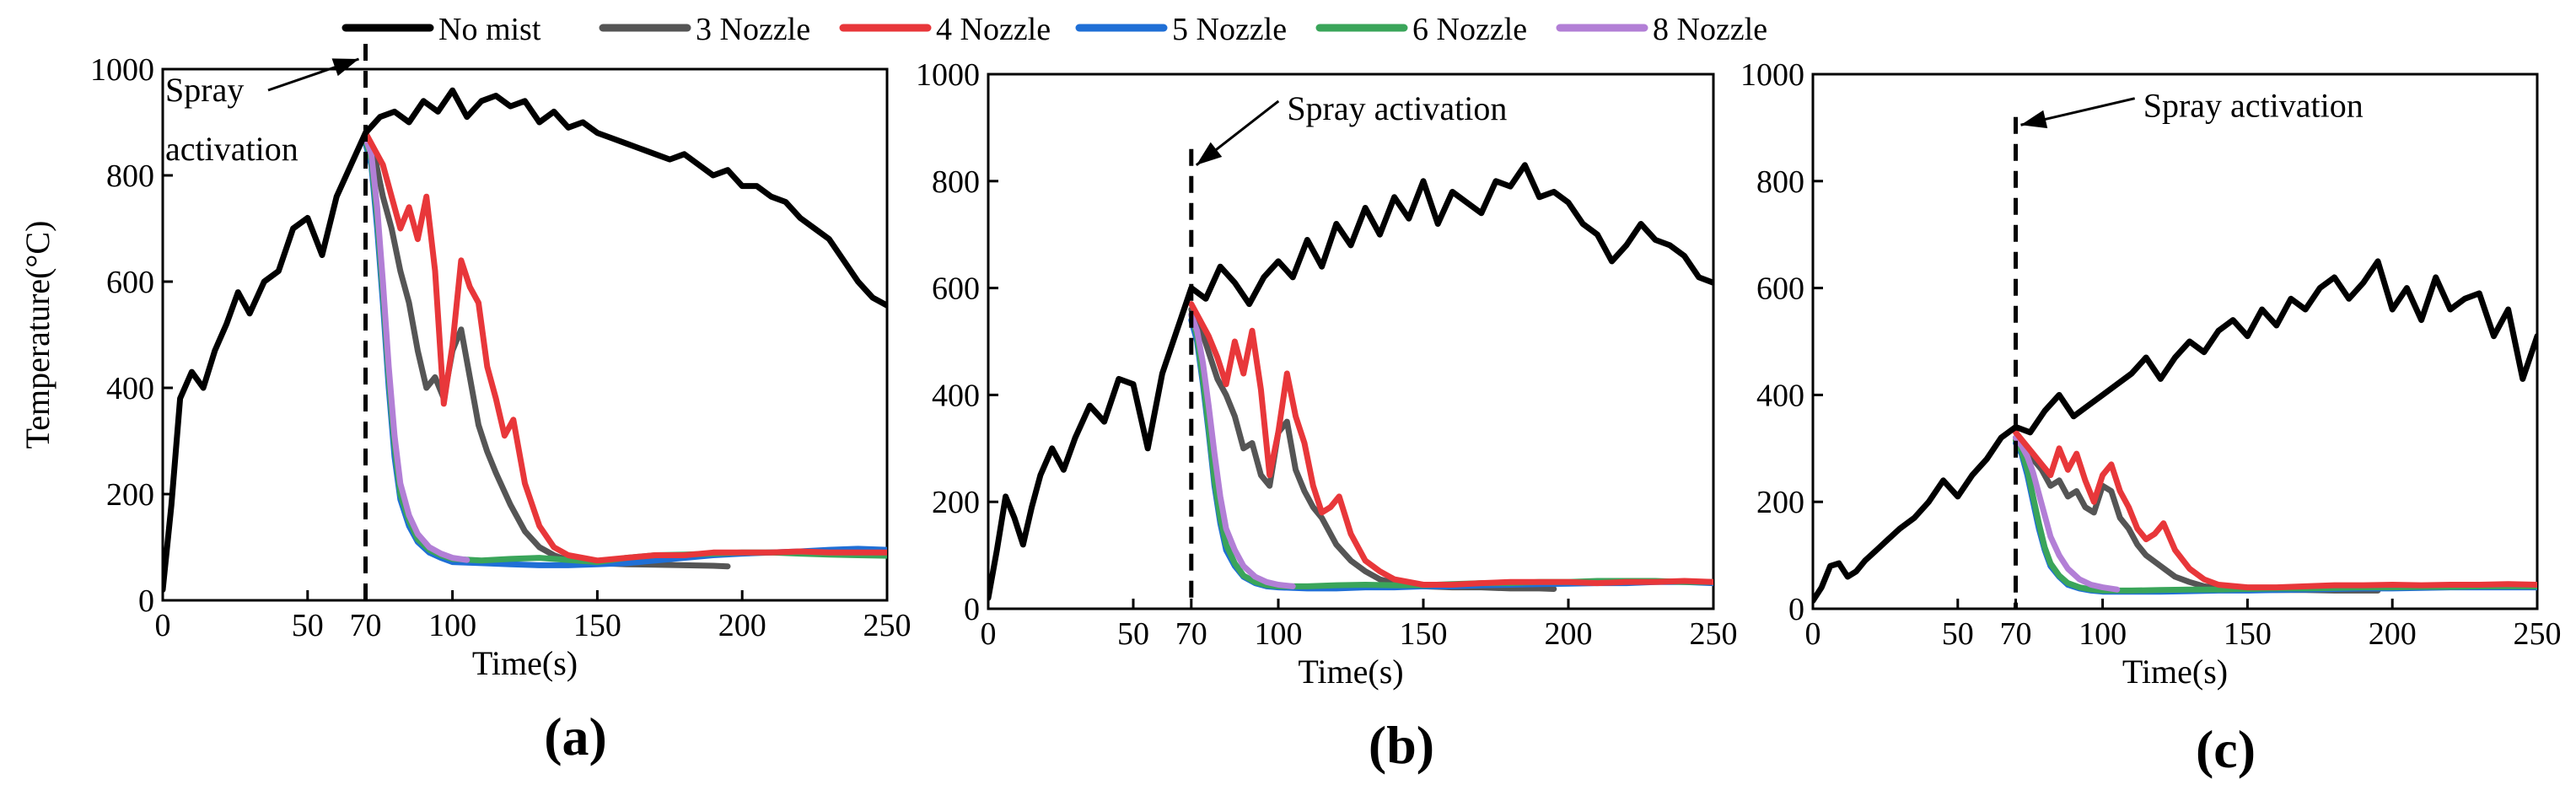 The height and width of the screenshot is (801, 2576). What do you see at coordinates (2226, 749) in the screenshot?
I see `panel-label: (c)` at bounding box center [2226, 749].